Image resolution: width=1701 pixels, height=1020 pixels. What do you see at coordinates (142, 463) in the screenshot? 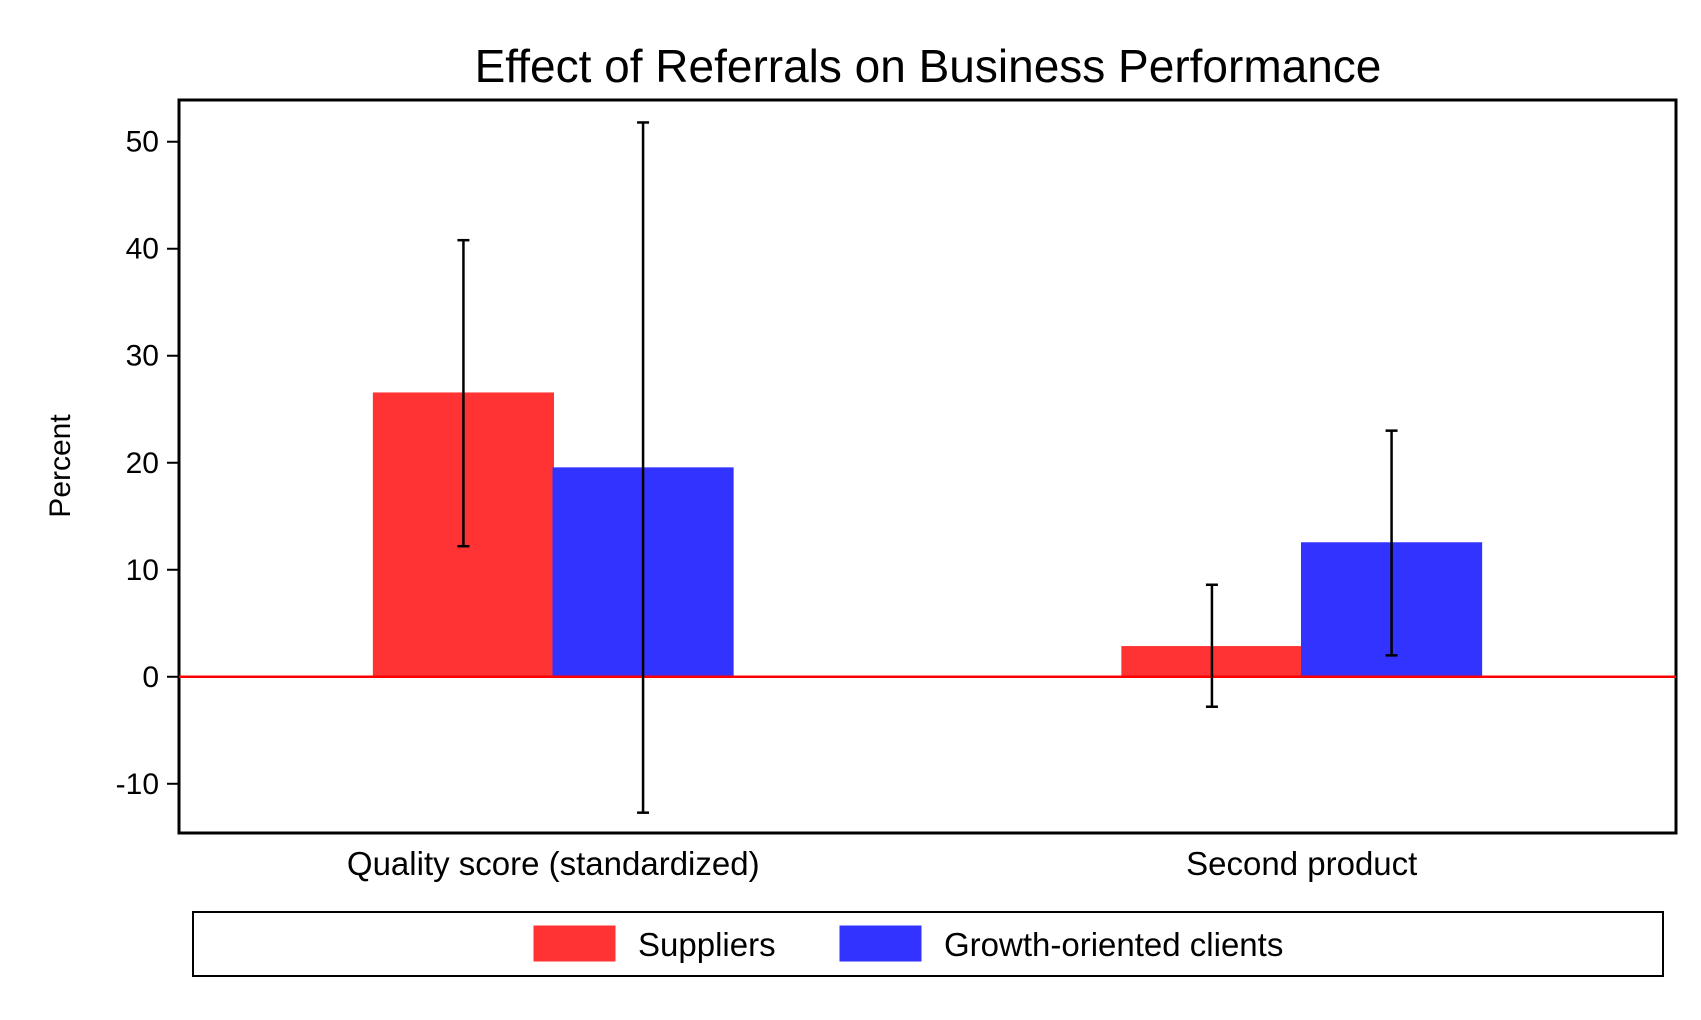
I see `y-tick-label: 20` at bounding box center [142, 463].